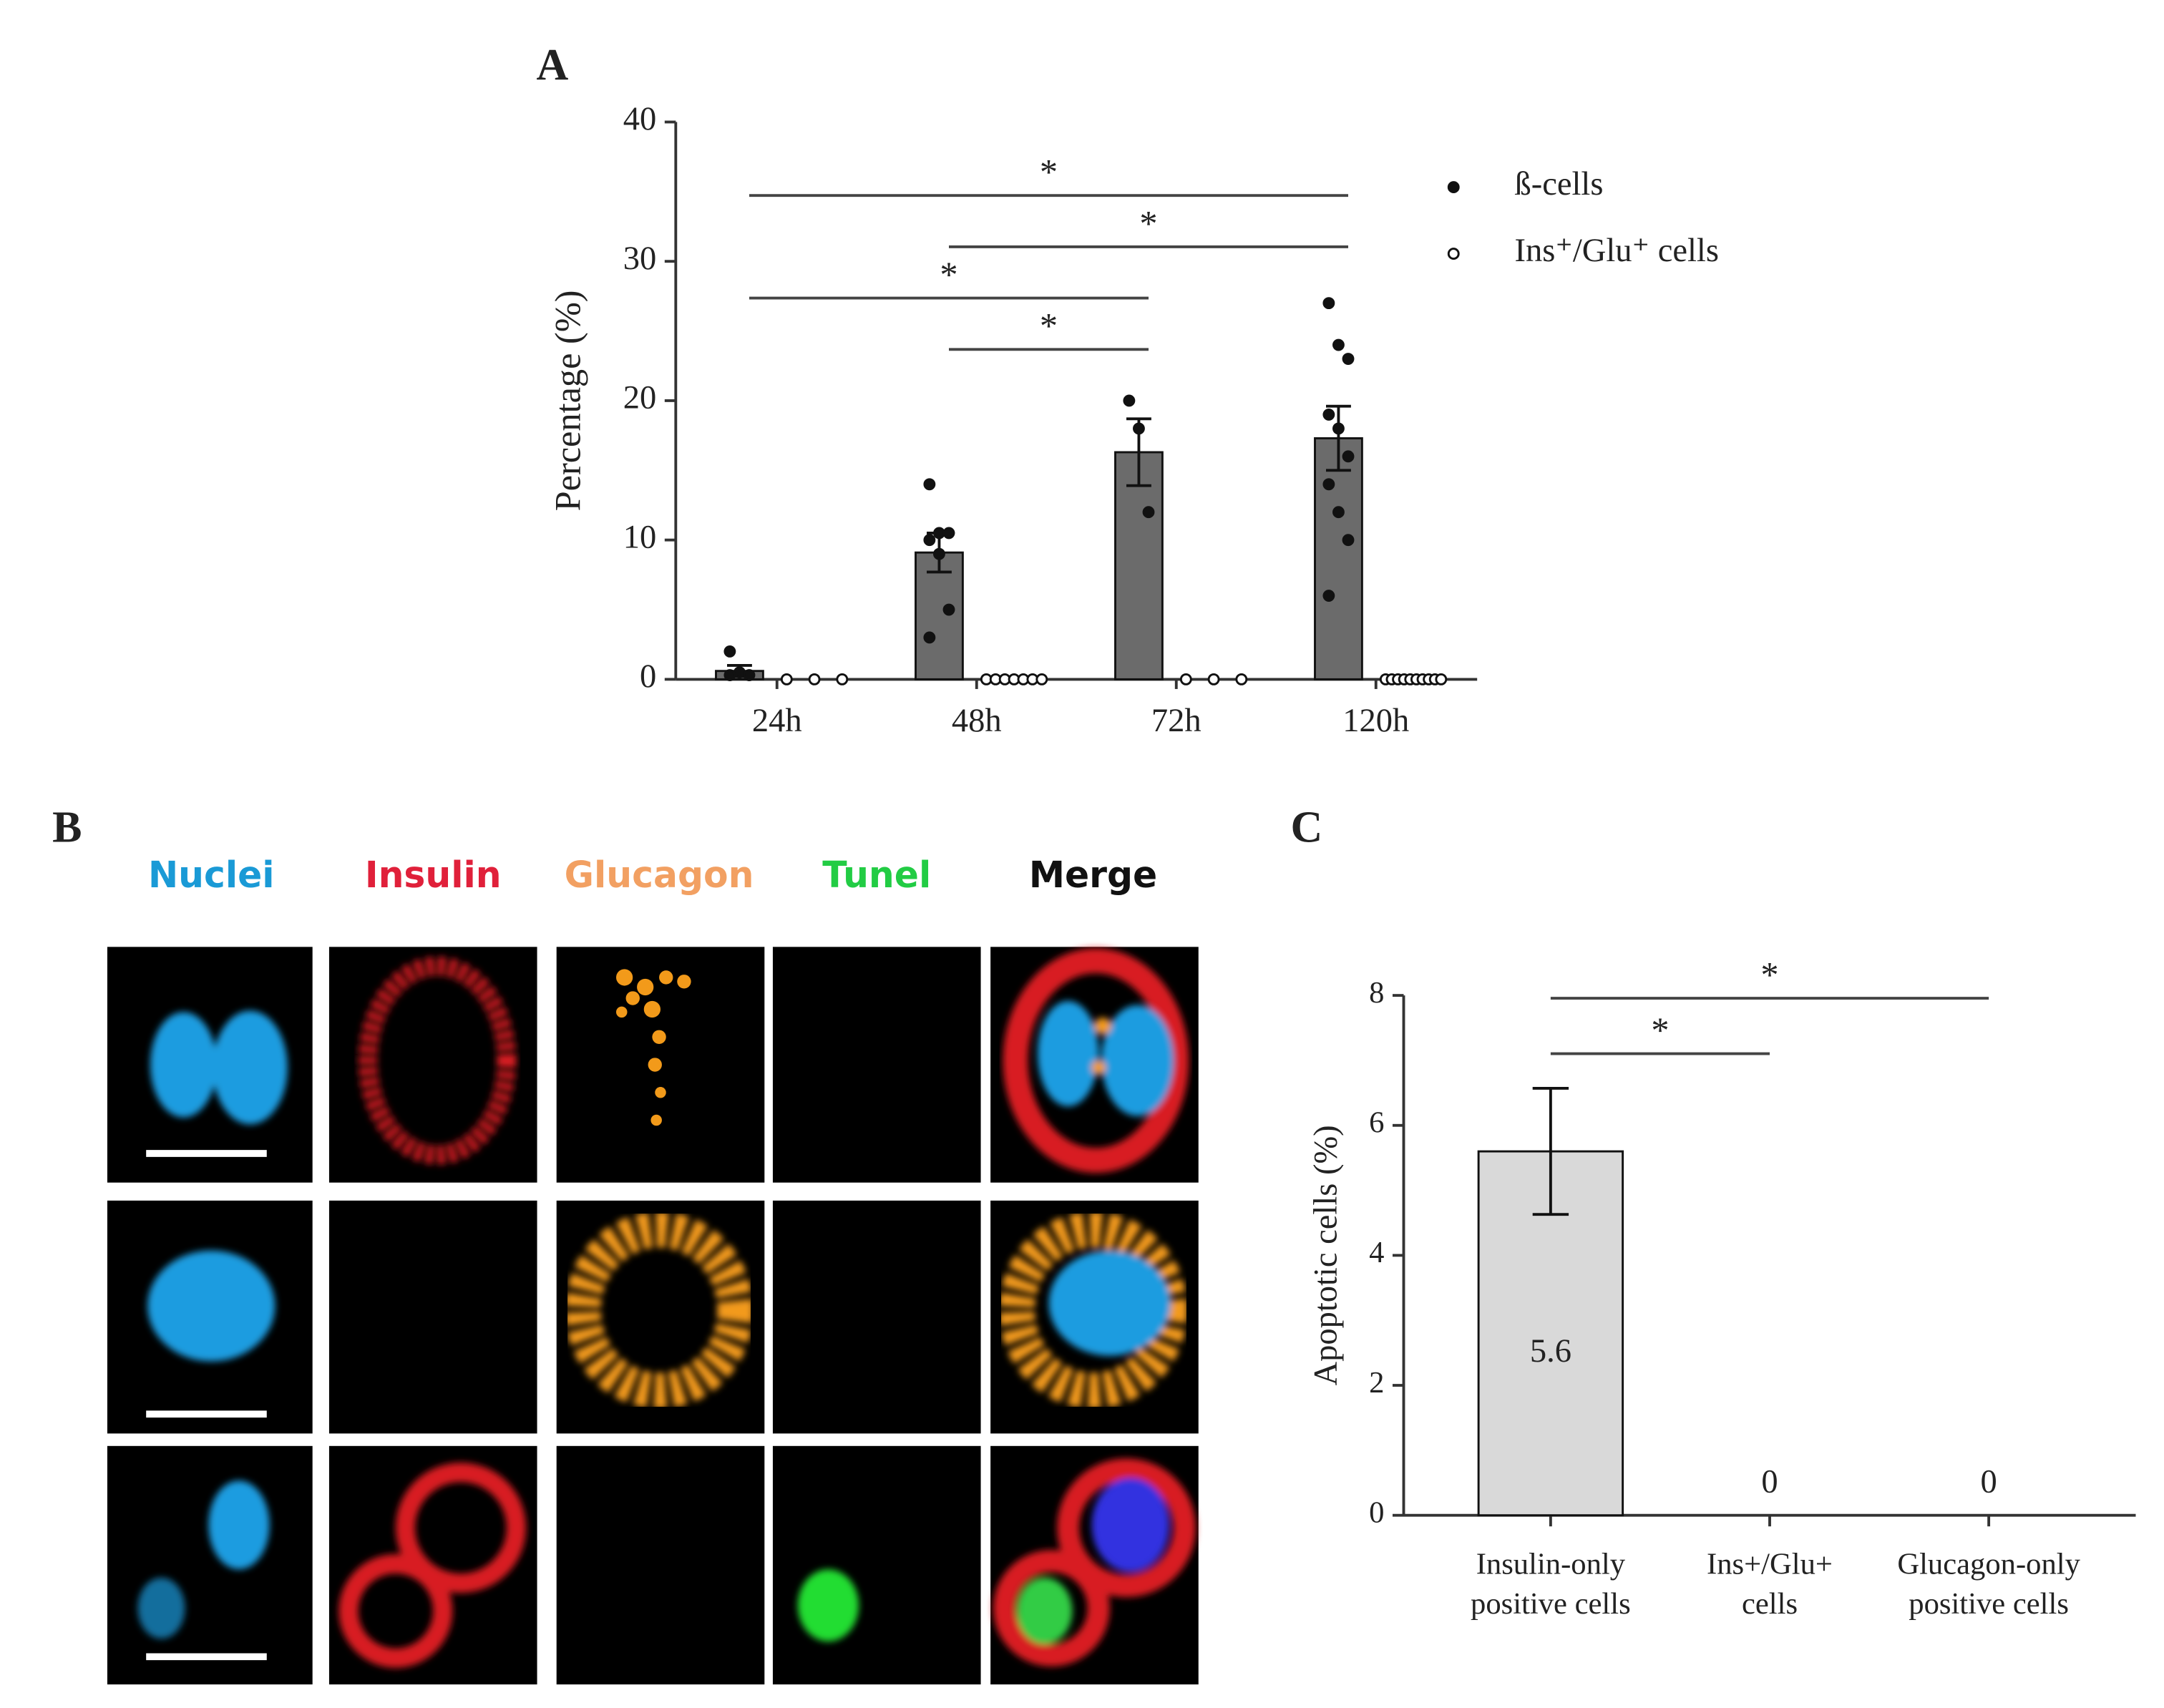  Describe the element at coordinates (1550, 1351) in the screenshot. I see `value-label: 5.6` at that location.